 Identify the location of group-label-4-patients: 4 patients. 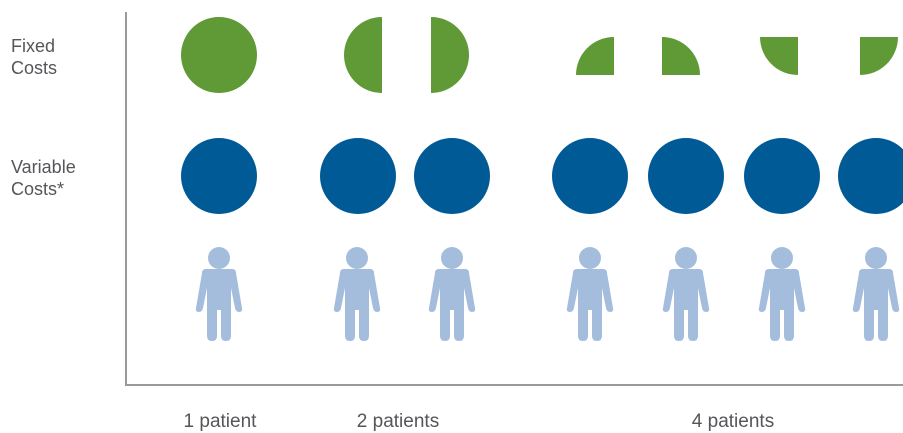
(733, 421).